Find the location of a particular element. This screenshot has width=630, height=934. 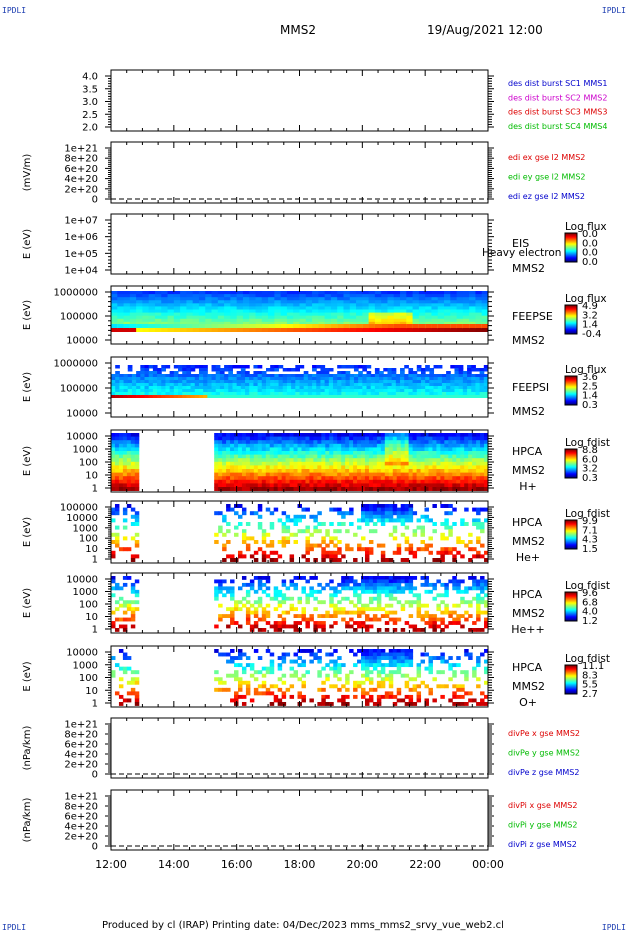

colorbar-tick: 4.9 is located at coordinates (590, 306).